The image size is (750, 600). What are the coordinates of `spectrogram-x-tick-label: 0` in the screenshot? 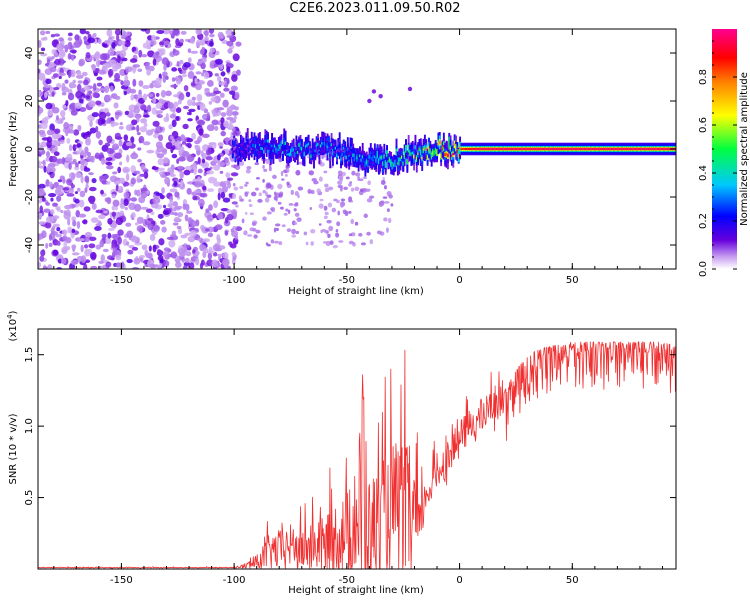 It's located at (459, 280).